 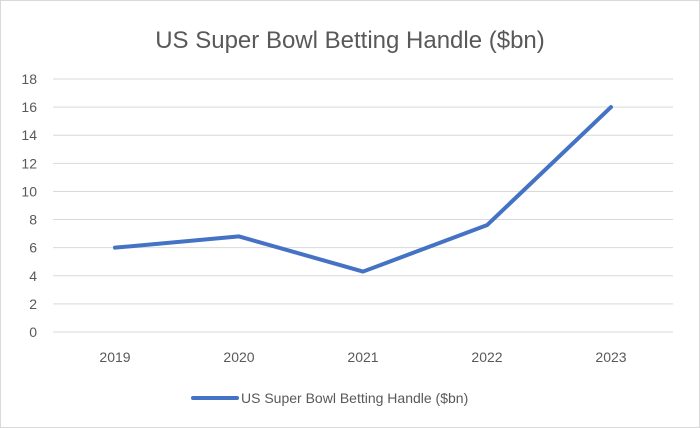 I want to click on y-tick-label: 16, so click(x=29, y=107).